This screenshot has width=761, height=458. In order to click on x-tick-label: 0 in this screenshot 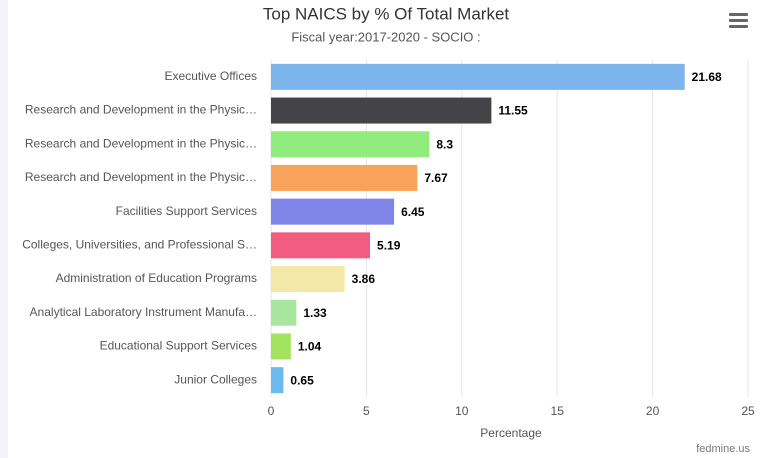, I will do `click(271, 411)`.